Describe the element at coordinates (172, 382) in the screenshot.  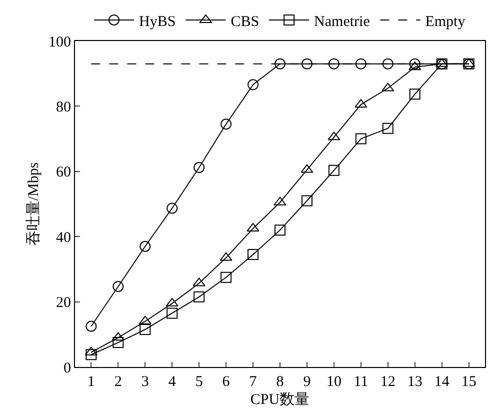
I see `x-tick-label: 4` at that location.